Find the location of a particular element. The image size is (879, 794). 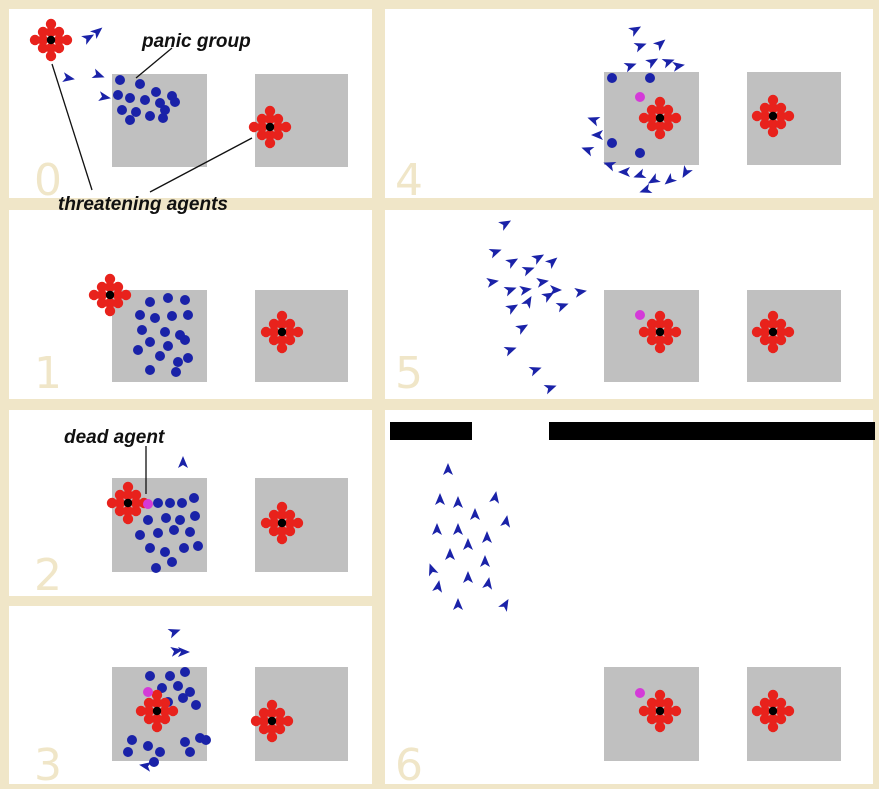

panic-group-leader-line is located at coordinates (154, 63).